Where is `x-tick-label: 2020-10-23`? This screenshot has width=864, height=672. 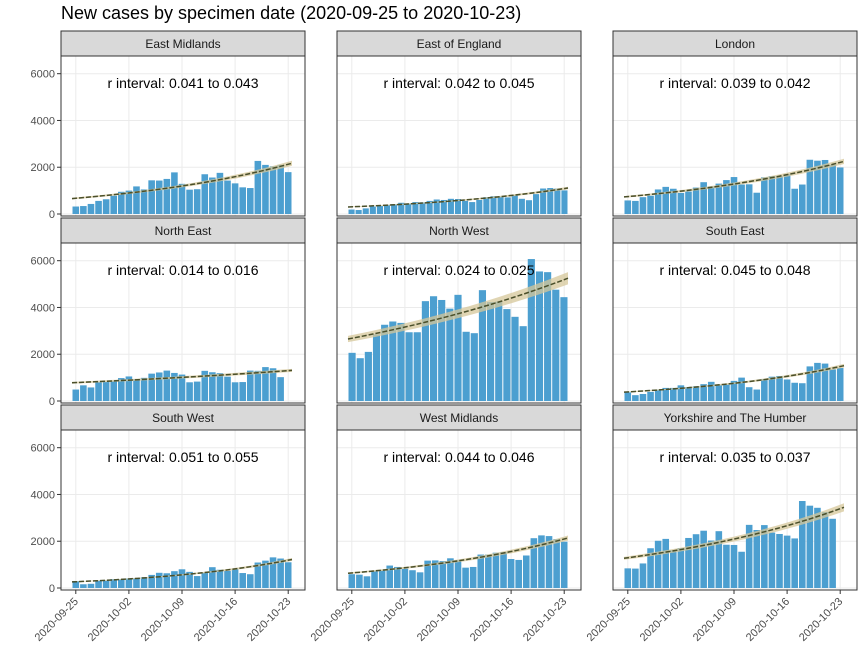 x-tick-label: 2020-10-23 is located at coordinates (545, 620).